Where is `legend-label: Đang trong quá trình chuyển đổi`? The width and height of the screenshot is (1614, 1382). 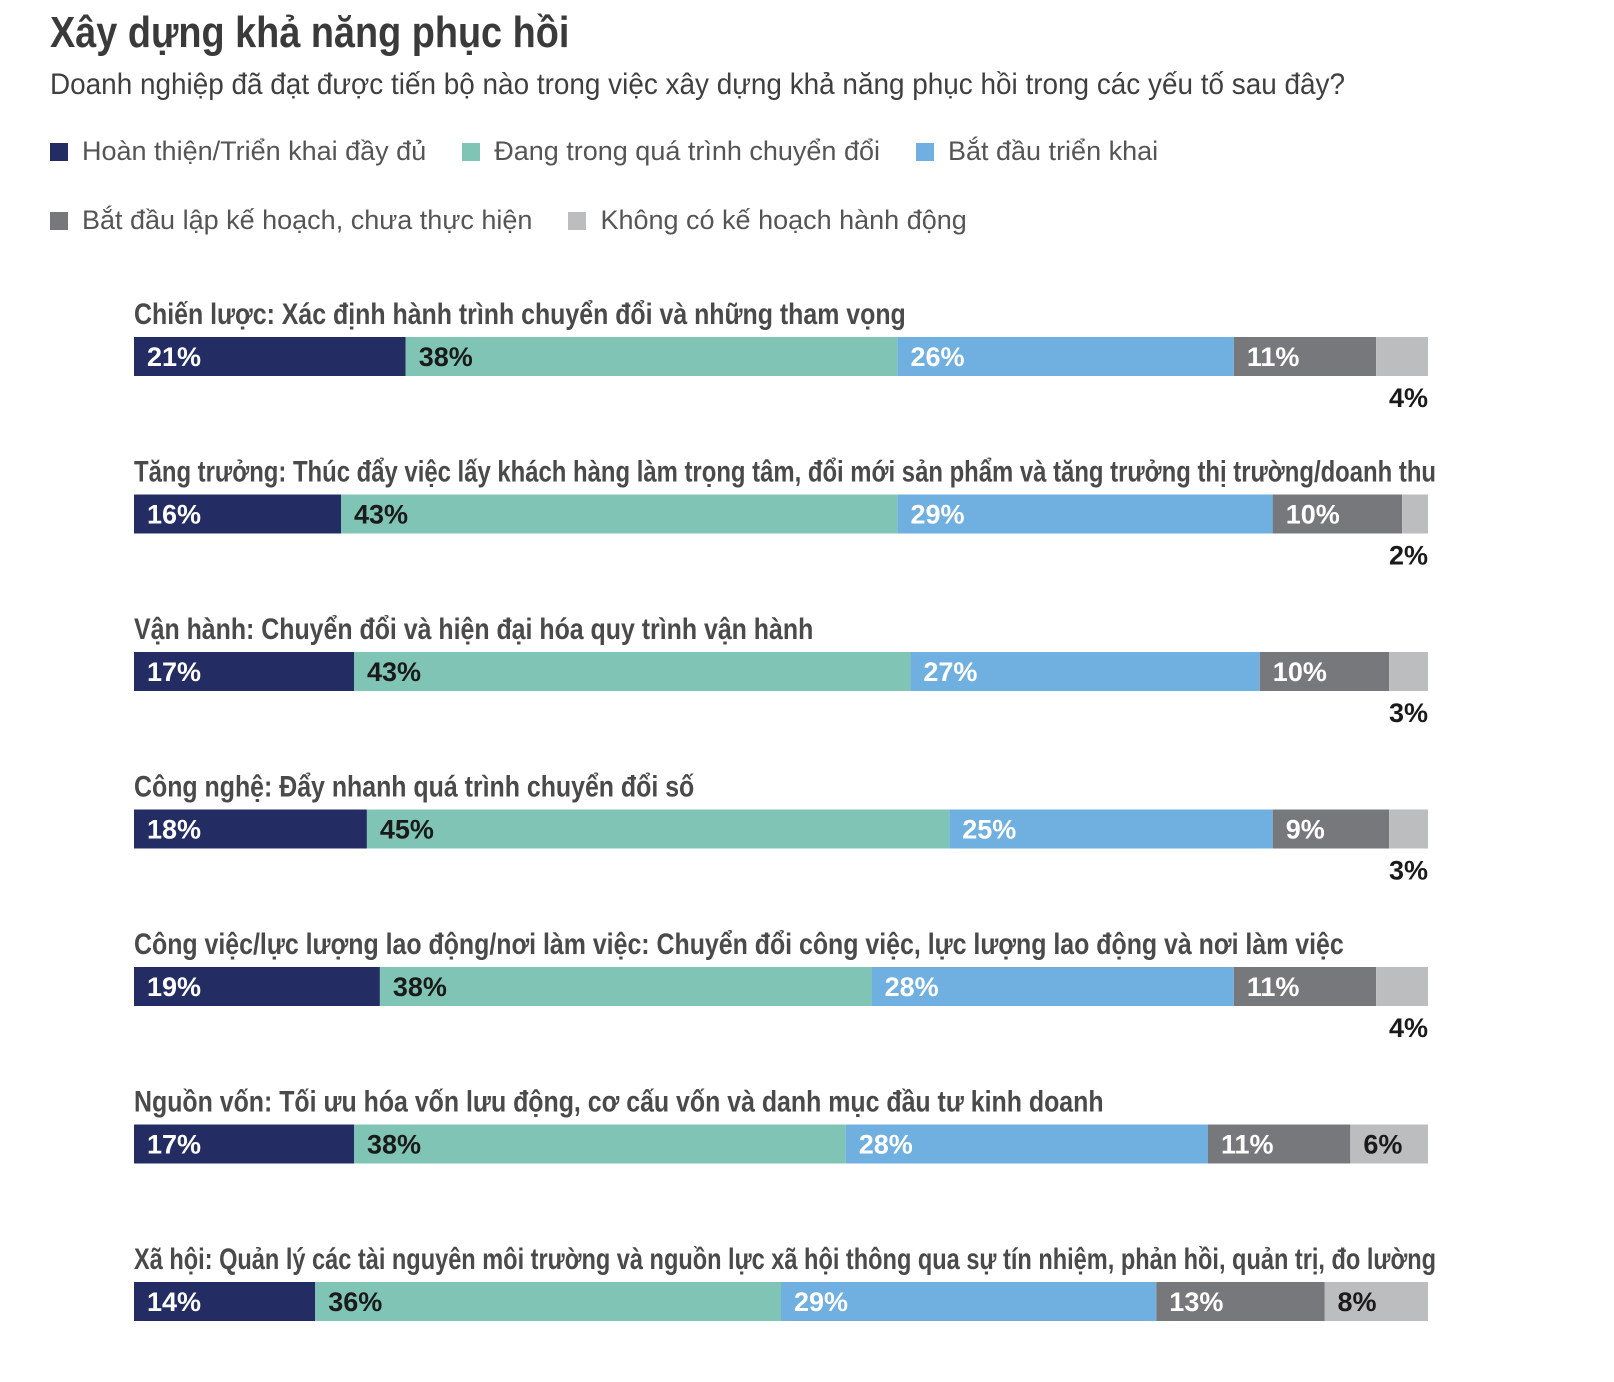 legend-label: Đang trong quá trình chuyển đổi is located at coordinates (687, 151).